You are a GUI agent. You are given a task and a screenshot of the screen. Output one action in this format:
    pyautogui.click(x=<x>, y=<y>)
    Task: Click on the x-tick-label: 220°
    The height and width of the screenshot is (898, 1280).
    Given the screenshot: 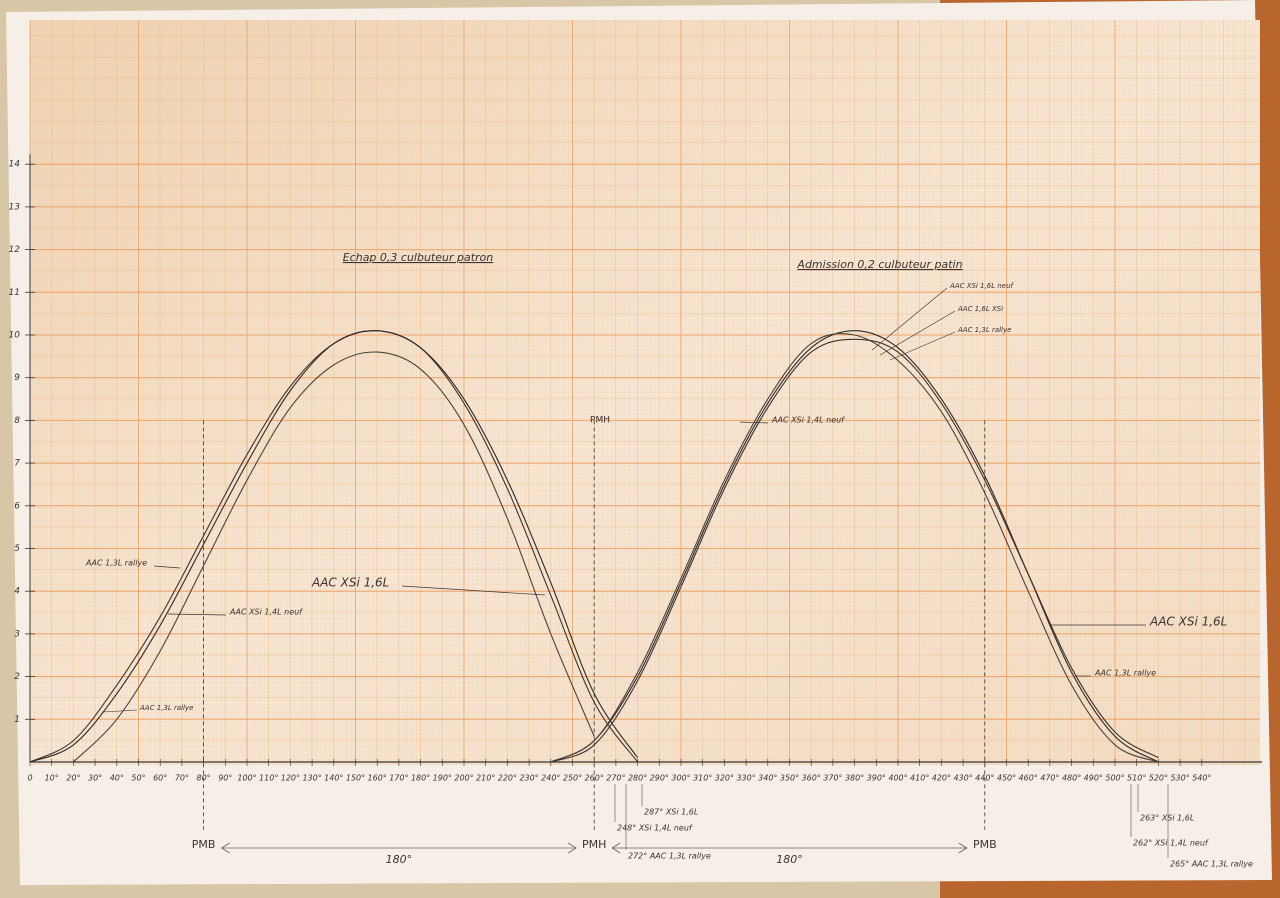 What is the action you would take?
    pyautogui.click(x=507, y=778)
    